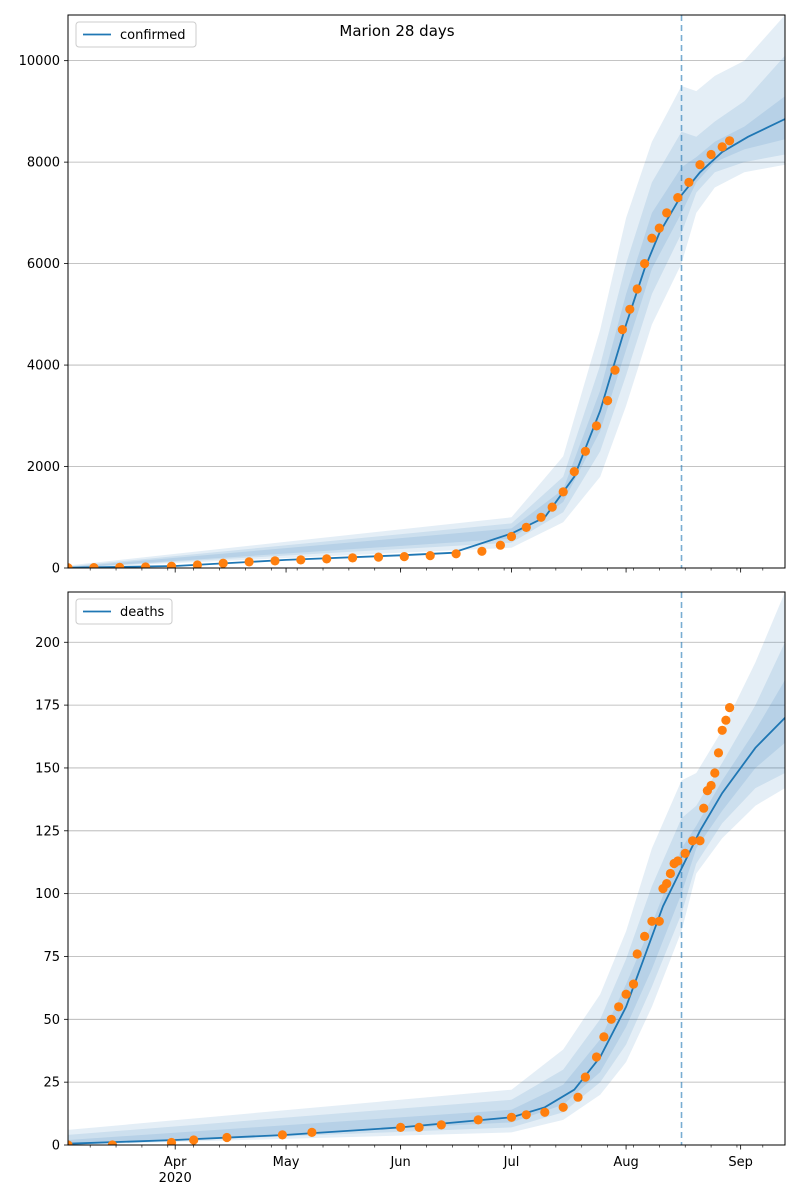  What do you see at coordinates (511, 1162) in the screenshot?
I see `x-tick-label: Jul` at bounding box center [511, 1162].